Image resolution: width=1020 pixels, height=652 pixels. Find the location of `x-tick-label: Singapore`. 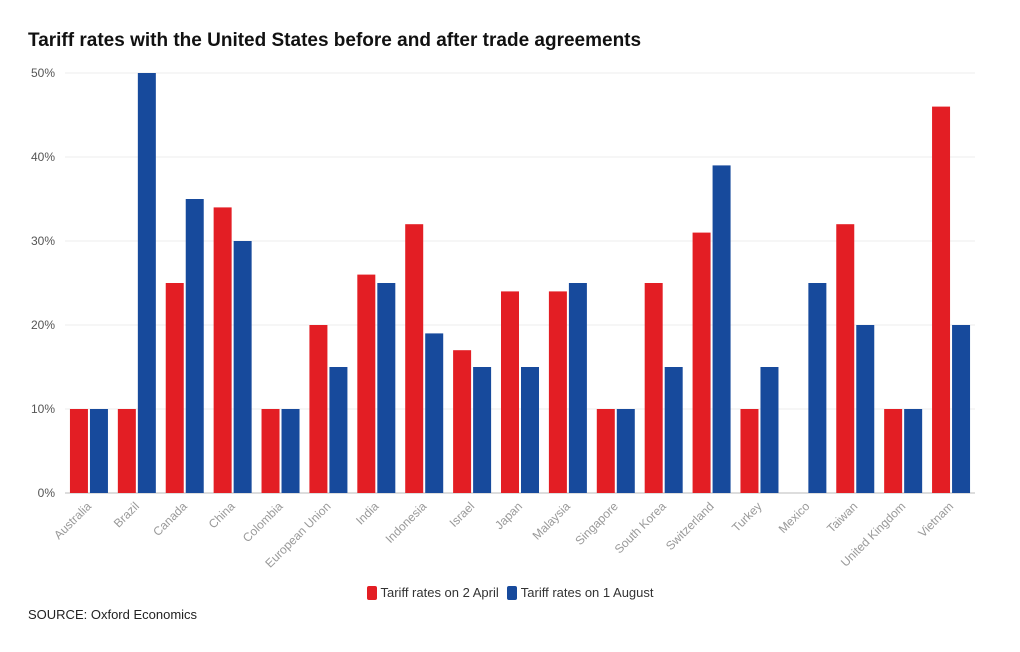

x-tick-label: Singapore is located at coordinates (596, 523).